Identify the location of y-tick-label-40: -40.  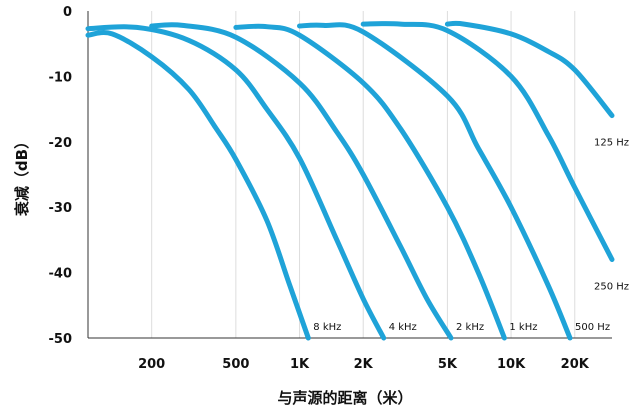
(61, 274).